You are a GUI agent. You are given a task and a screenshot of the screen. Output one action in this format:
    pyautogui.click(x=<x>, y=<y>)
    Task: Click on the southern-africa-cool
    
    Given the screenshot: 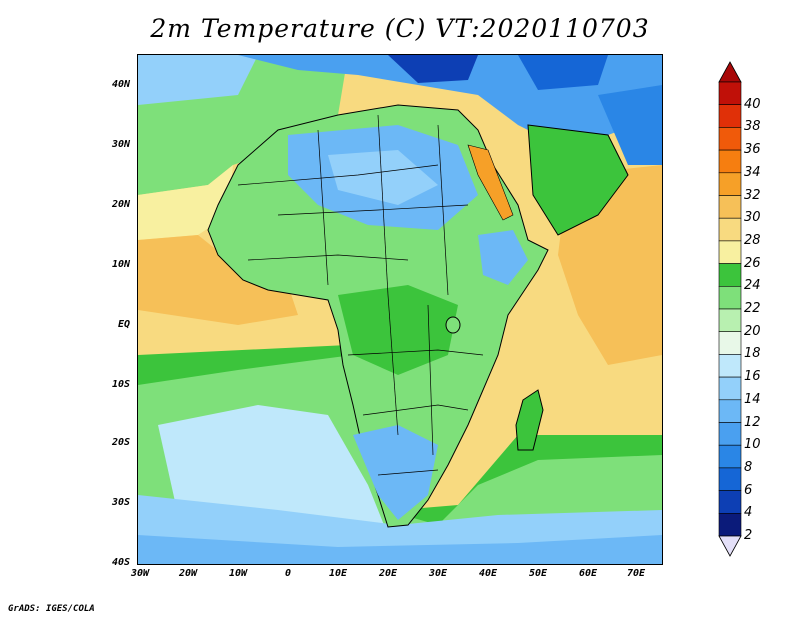 What is the action you would take?
    pyautogui.click(x=395, y=472)
    